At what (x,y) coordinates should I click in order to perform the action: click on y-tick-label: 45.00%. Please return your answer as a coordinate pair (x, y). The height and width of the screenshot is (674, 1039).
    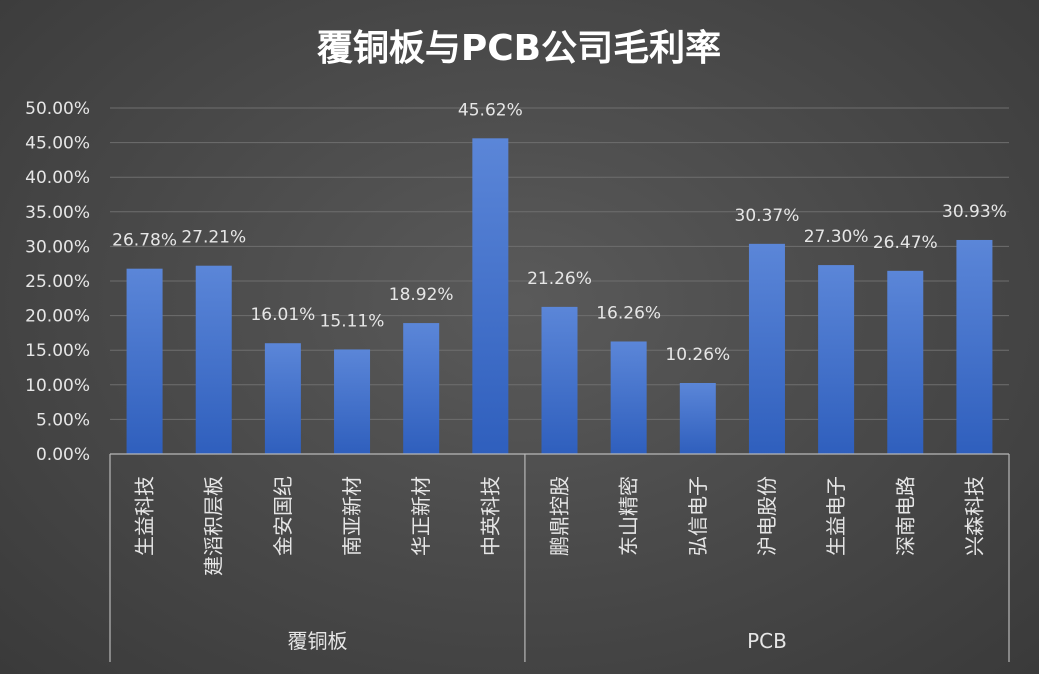
    Looking at the image, I should click on (57, 144).